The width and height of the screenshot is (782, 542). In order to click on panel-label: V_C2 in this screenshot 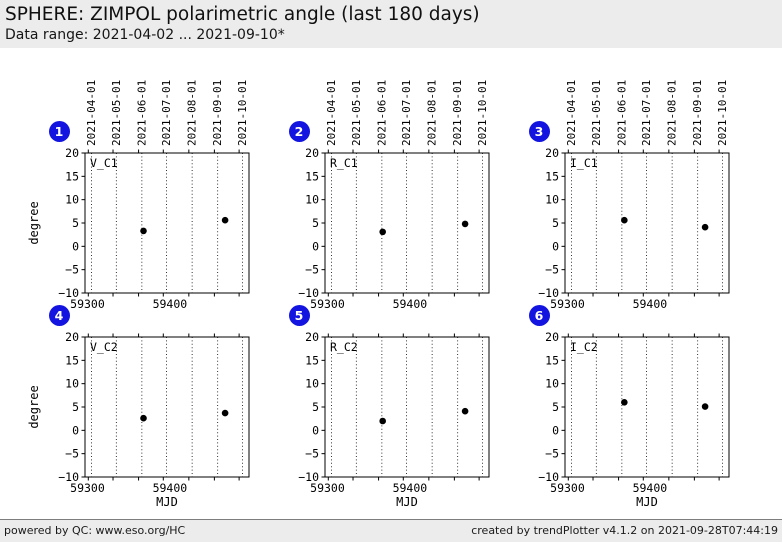, I will do `click(104, 347)`.